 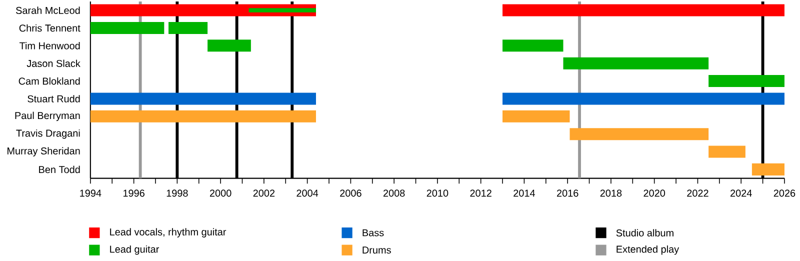 What do you see at coordinates (655, 193) in the screenshot?
I see `x-tick-label: 2020` at bounding box center [655, 193].